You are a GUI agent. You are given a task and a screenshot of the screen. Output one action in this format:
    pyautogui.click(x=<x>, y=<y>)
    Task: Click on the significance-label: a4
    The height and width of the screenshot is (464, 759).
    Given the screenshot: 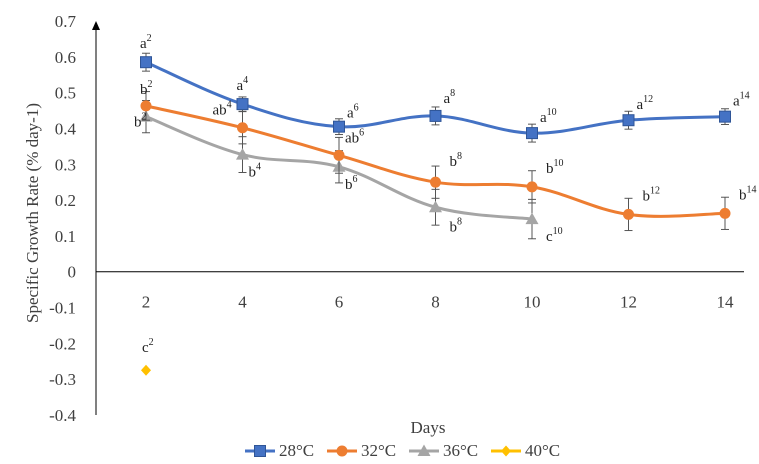 What is the action you would take?
    pyautogui.click(x=243, y=84)
    